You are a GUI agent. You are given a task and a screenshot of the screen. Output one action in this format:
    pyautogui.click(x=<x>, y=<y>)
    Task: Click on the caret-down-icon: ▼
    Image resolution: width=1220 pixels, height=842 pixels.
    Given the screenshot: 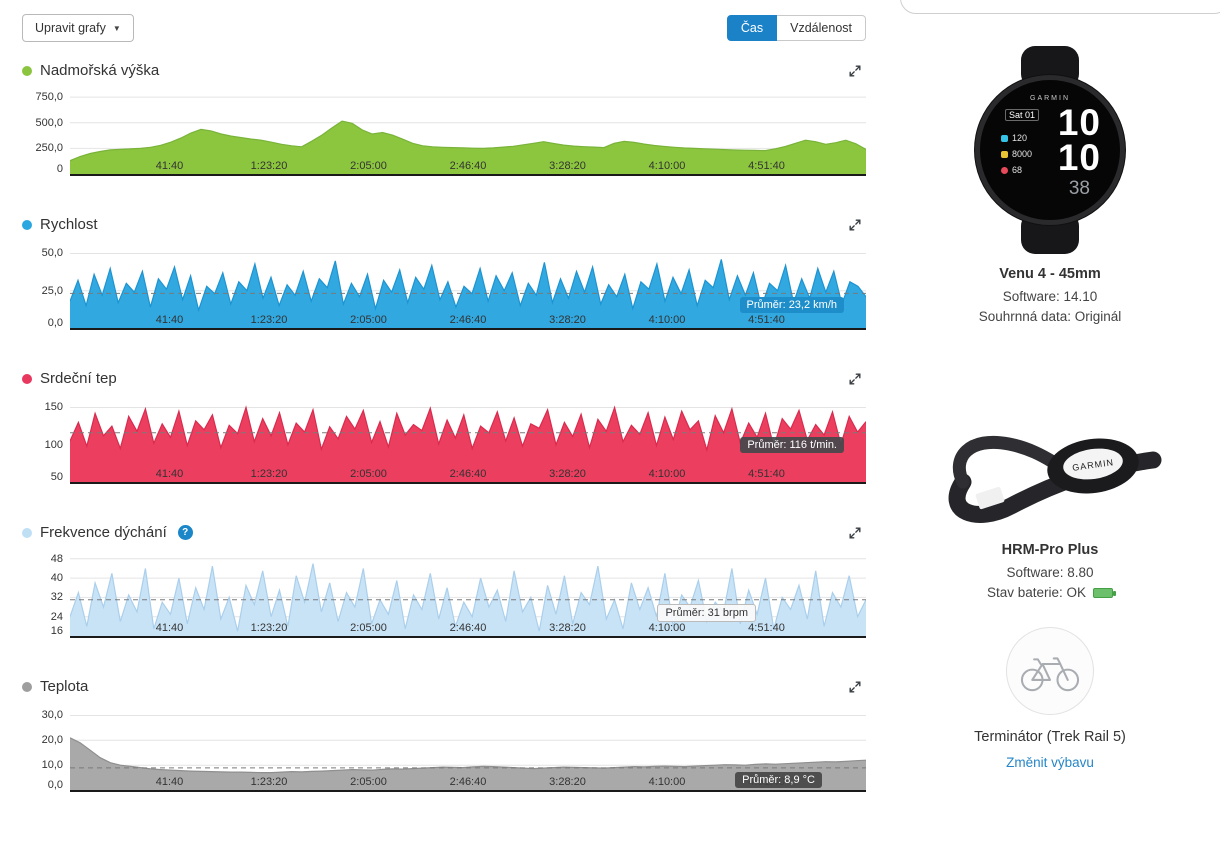 What is the action you would take?
    pyautogui.click(x=116, y=28)
    